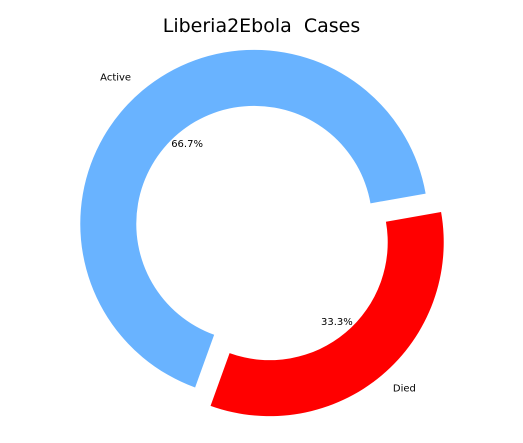 This screenshot has height=443, width=523. I want to click on slice-label-died: Died, so click(404, 389).